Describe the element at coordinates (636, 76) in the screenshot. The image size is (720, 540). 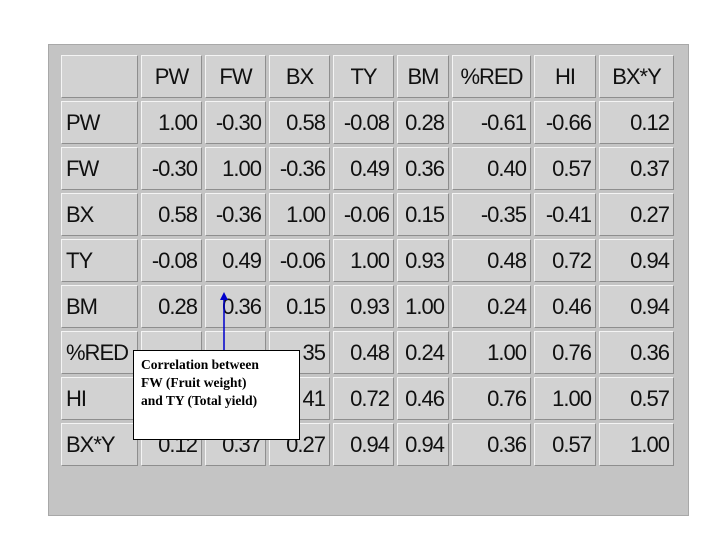
I see `column-header-bxy: BX*Y` at that location.